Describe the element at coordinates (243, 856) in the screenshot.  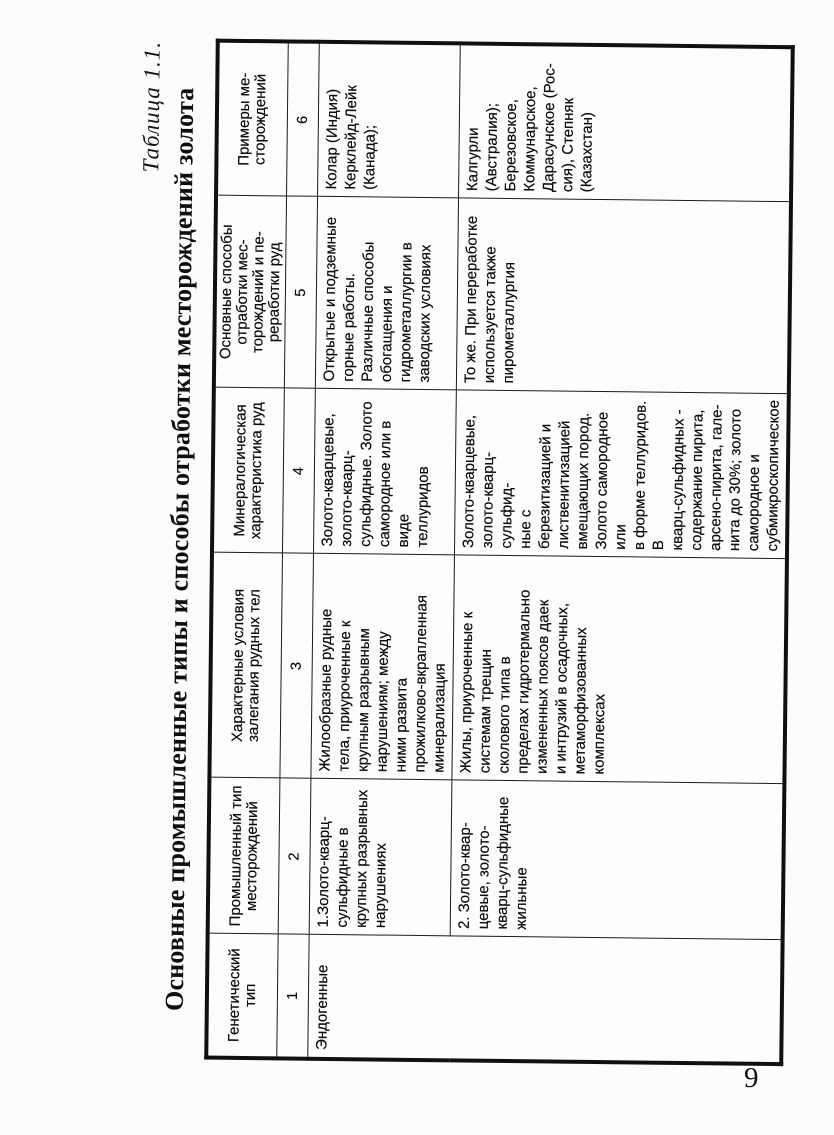
I see `header-industrial-type: Промышленный тип месторождений` at that location.